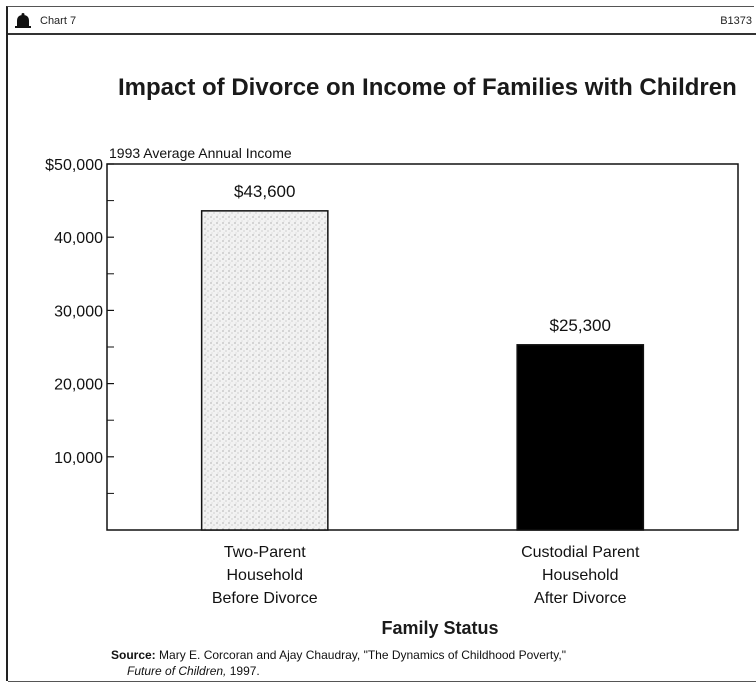 Image resolution: width=756 pixels, height=685 pixels. Describe the element at coordinates (133, 655) in the screenshot. I see `source-label: Source:` at that location.